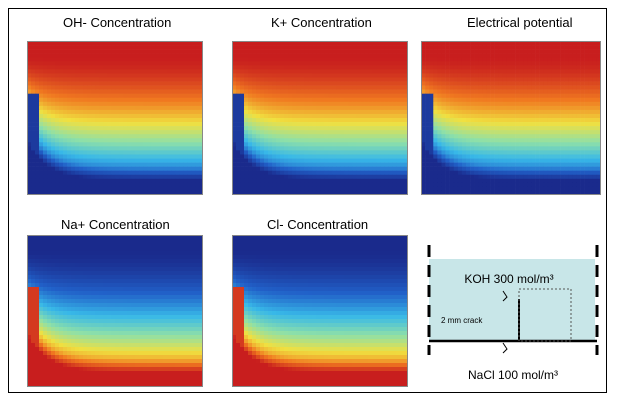 The width and height of the screenshot is (617, 403). What do you see at coordinates (115, 224) in the screenshot?
I see `panel-title-na: Na+ Concentration` at bounding box center [115, 224].